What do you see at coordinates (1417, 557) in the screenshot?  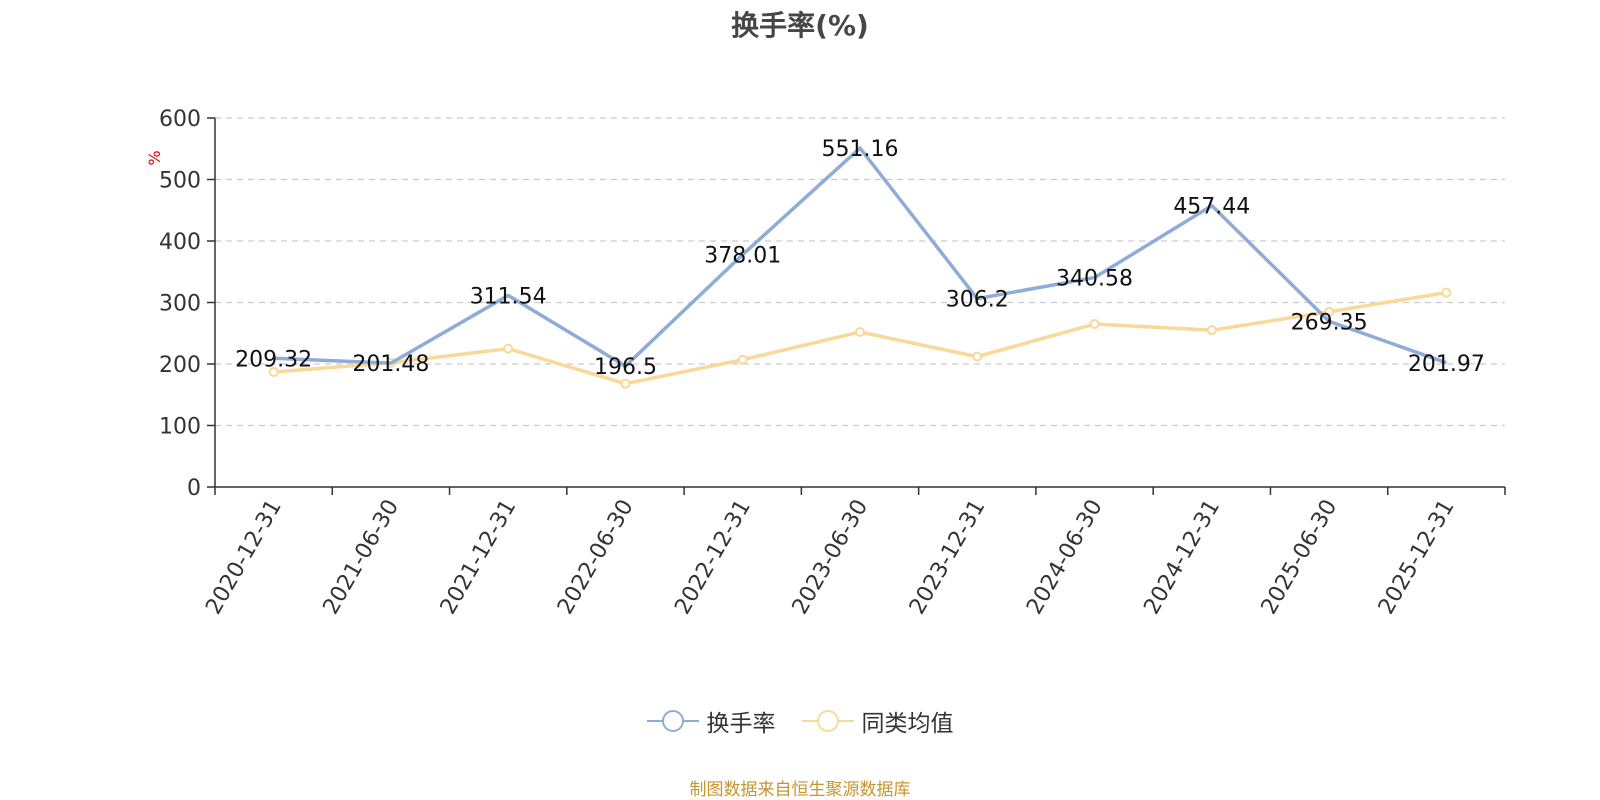 I see `x-tick-label: 2025-12-31` at bounding box center [1417, 557].